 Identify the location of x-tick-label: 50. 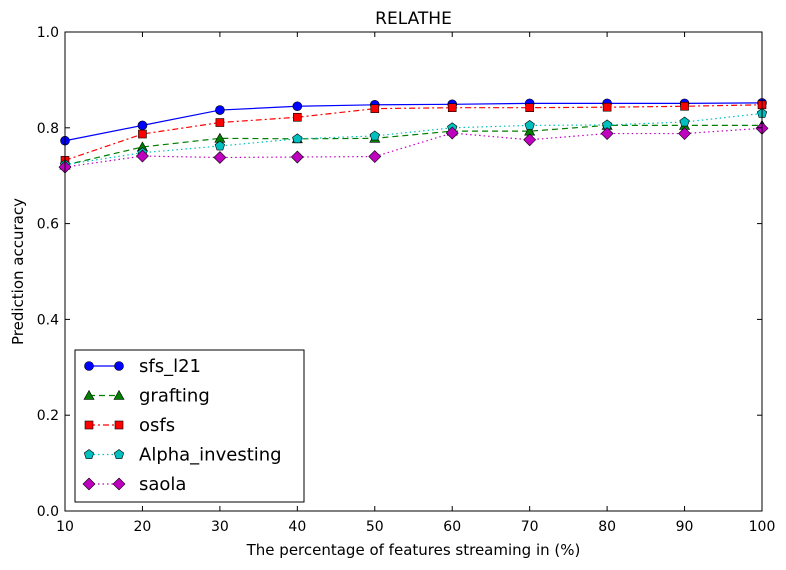
(375, 527).